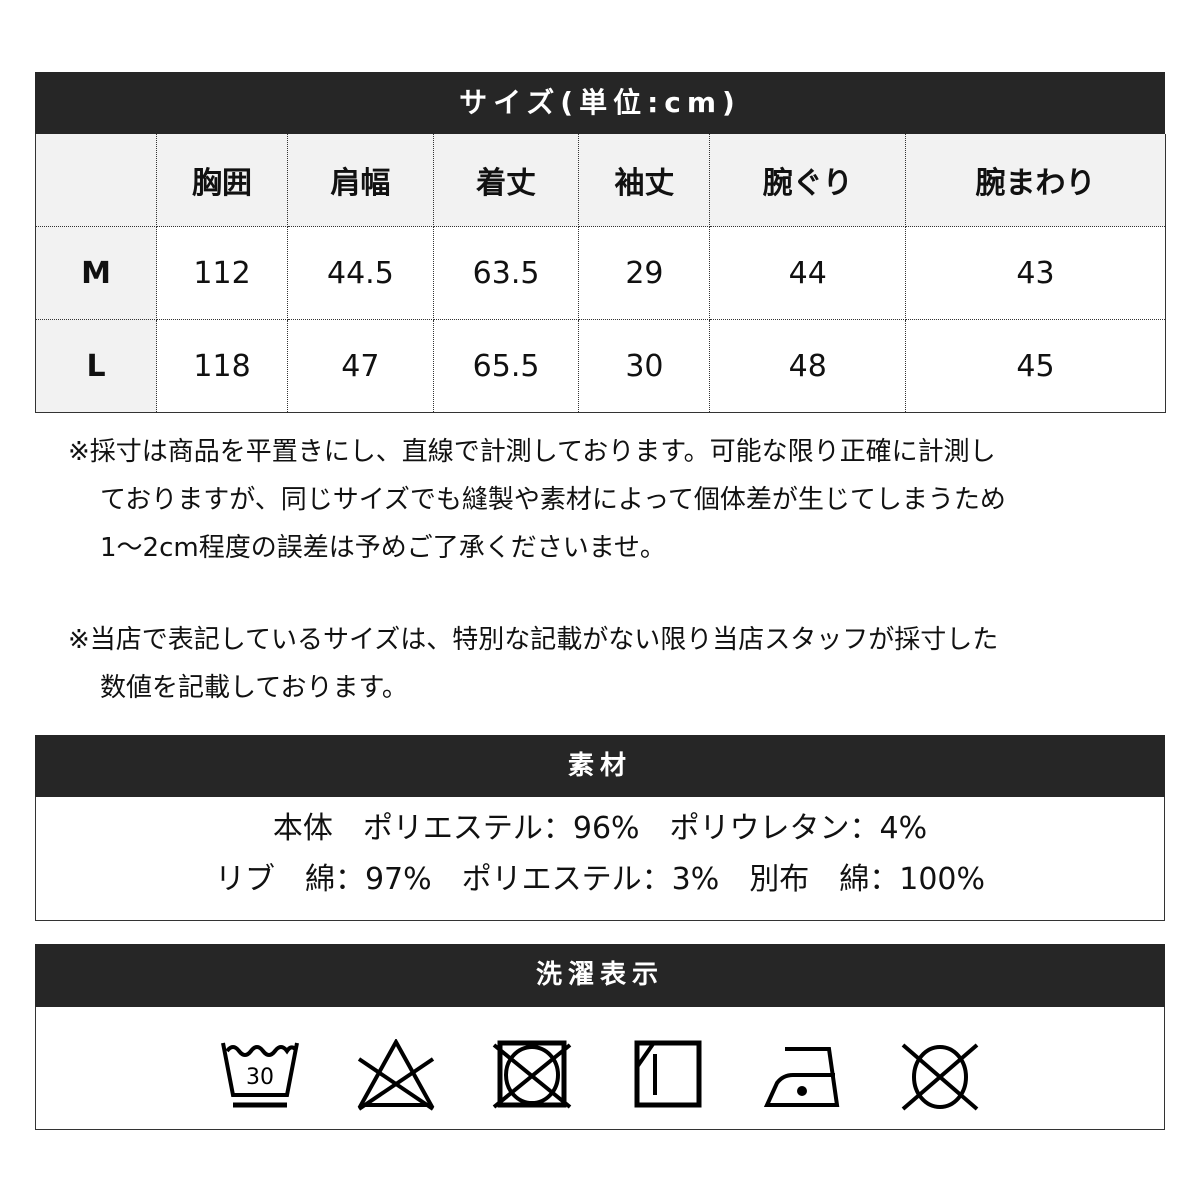  I want to click on cell: 112, so click(222, 273).